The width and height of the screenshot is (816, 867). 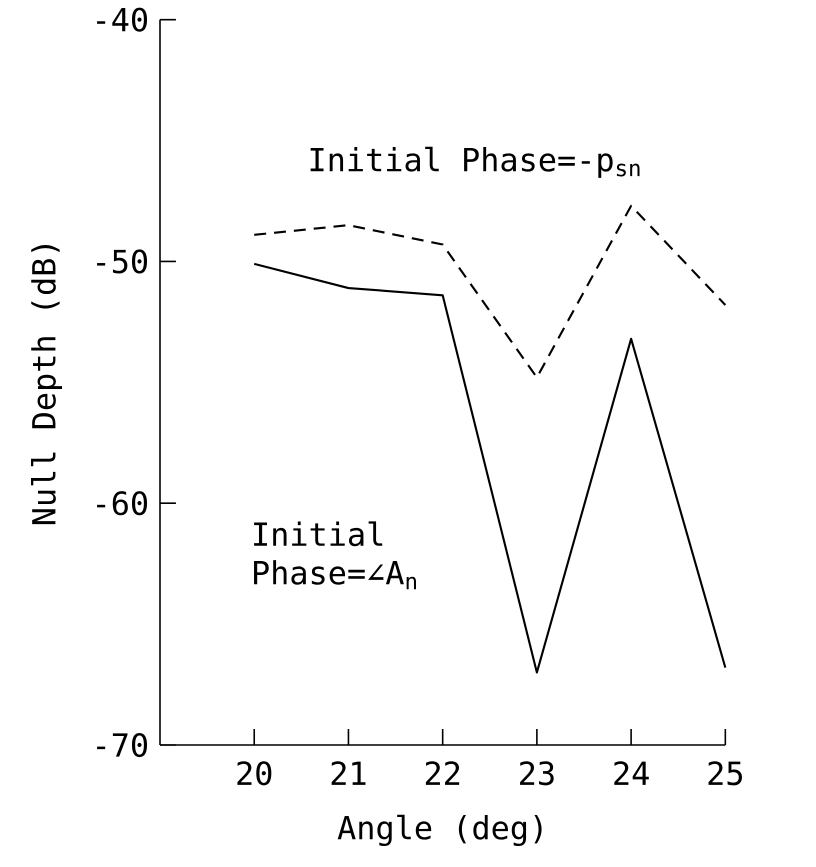 I want to click on x-axis-title: Angle (deg), so click(x=440, y=830).